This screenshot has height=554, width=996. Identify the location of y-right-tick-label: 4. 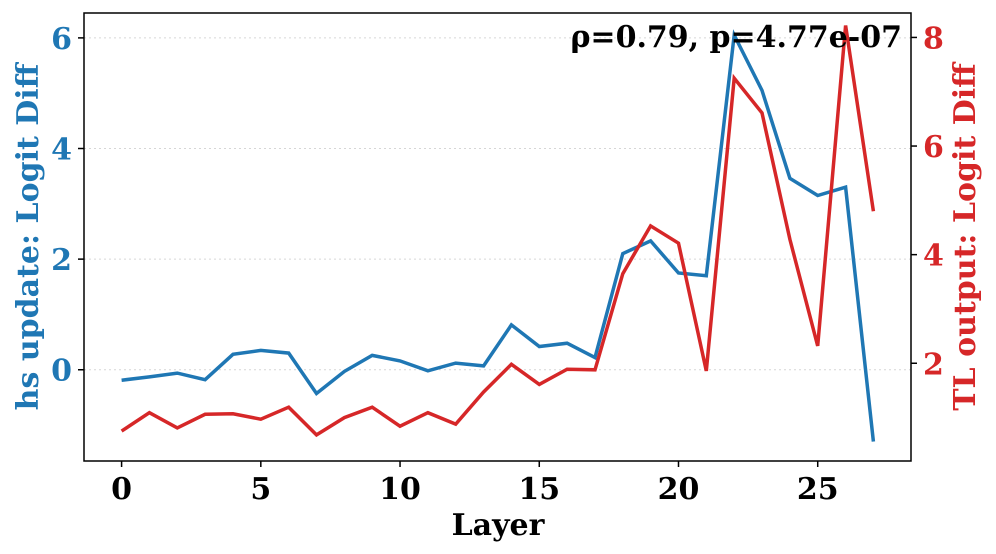
(933, 256).